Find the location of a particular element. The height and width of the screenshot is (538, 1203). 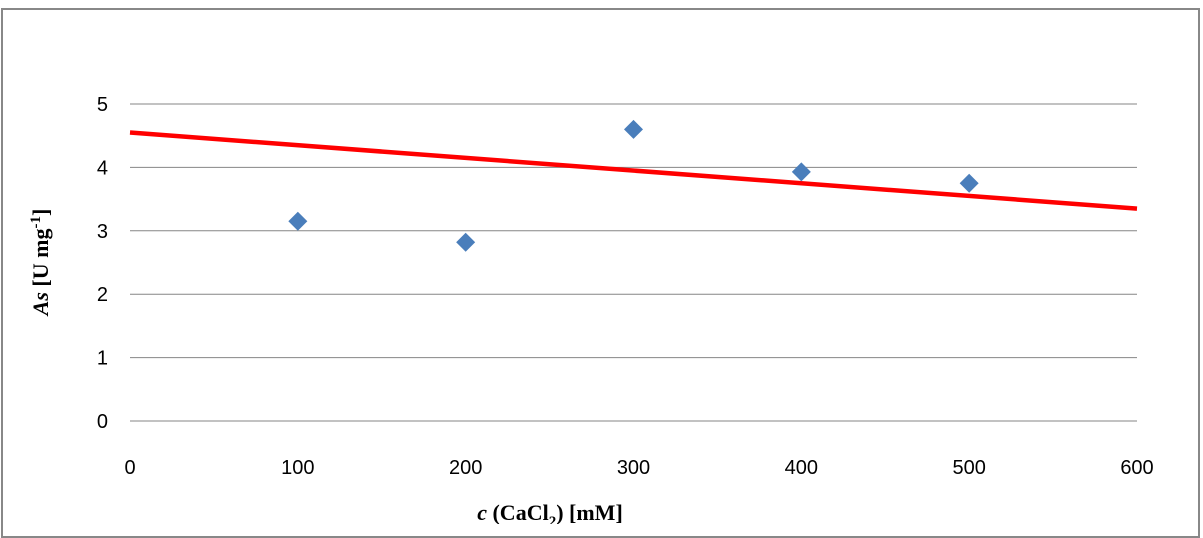

y-tick-label-0: 0 is located at coordinates (102, 422).